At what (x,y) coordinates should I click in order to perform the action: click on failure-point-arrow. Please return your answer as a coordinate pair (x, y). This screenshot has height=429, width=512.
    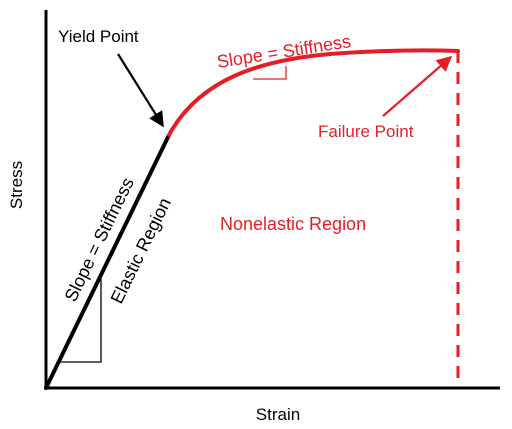
    Looking at the image, I should click on (417, 86).